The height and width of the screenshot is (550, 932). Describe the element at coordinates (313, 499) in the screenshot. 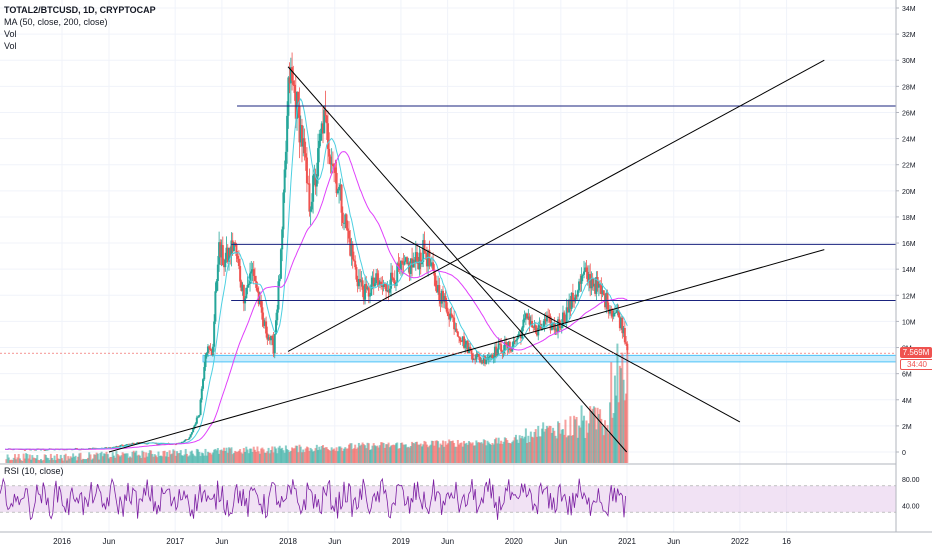

I see `rsi-line` at that location.